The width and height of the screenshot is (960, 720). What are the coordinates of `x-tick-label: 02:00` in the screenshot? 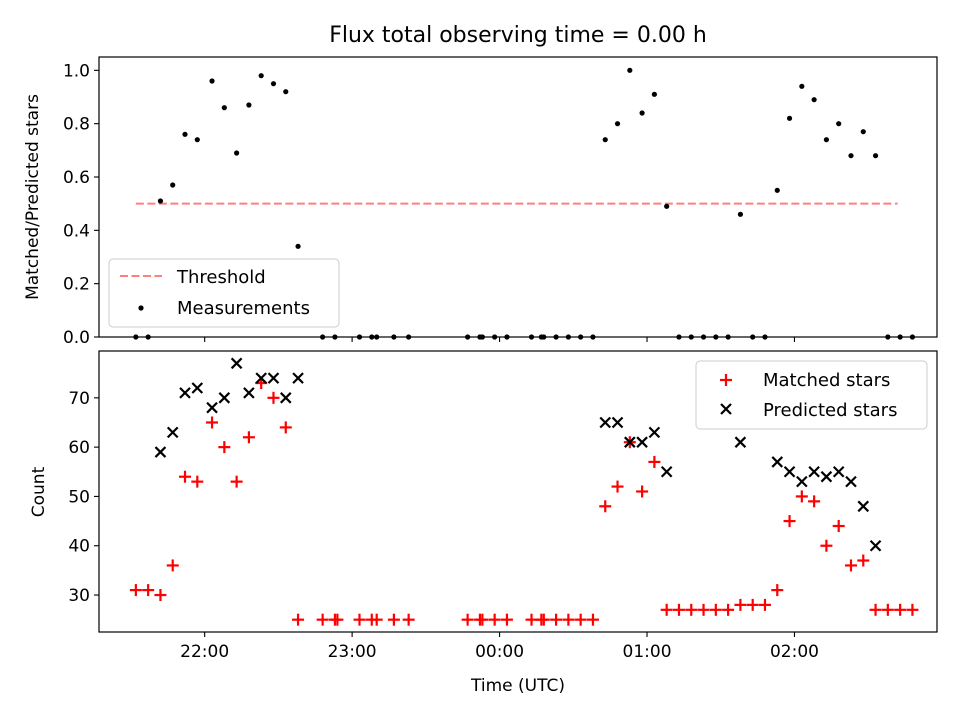 It's located at (794, 652).